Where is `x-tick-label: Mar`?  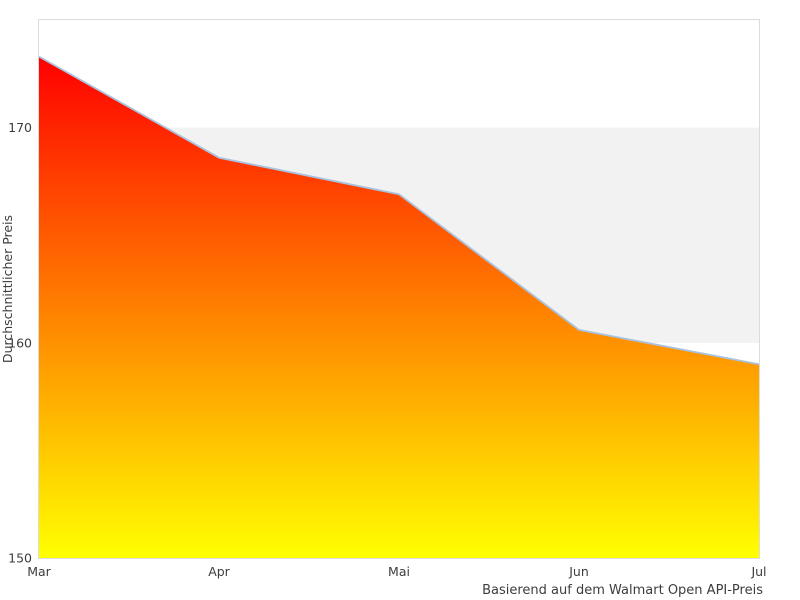
x-tick-label: Mar is located at coordinates (39, 571).